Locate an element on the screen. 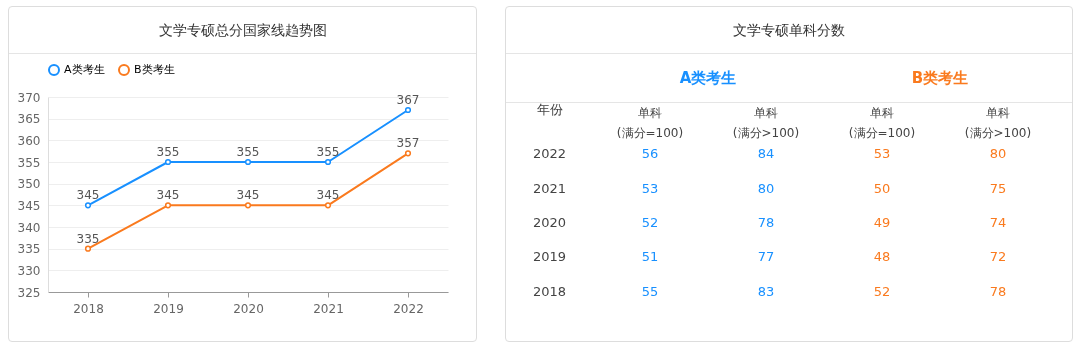 The image size is (1080, 352). chart-title: 文学专硕总分国家线趋势图 is located at coordinates (242, 30).